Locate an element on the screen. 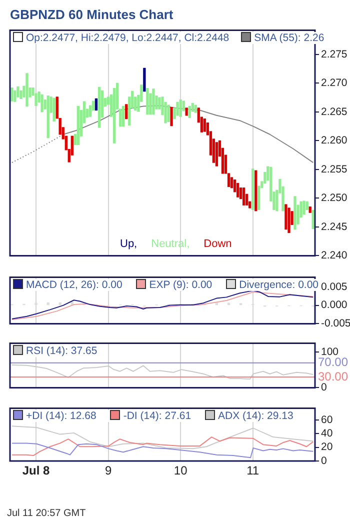 The width and height of the screenshot is (350, 519). y-tick-label: 0.005 is located at coordinates (334, 286).